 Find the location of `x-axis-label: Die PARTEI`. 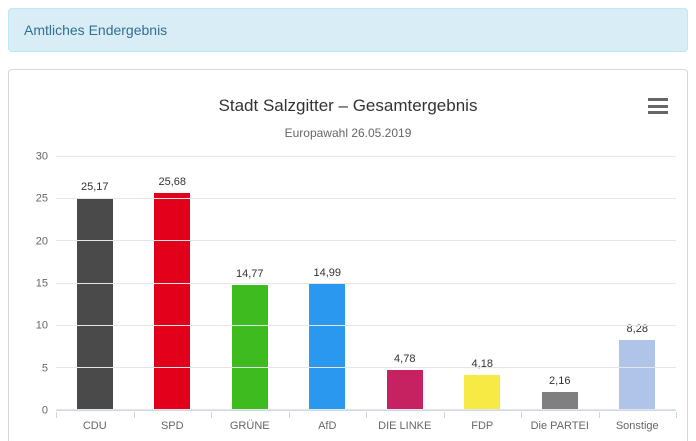

x-axis-label: Die PARTEI is located at coordinates (559, 426).